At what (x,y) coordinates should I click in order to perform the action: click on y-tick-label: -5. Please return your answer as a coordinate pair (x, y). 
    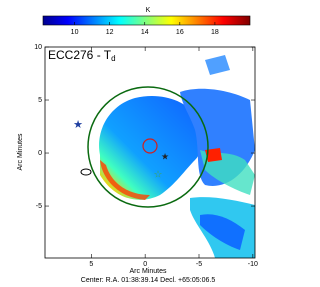
    Looking at the image, I should click on (39, 206).